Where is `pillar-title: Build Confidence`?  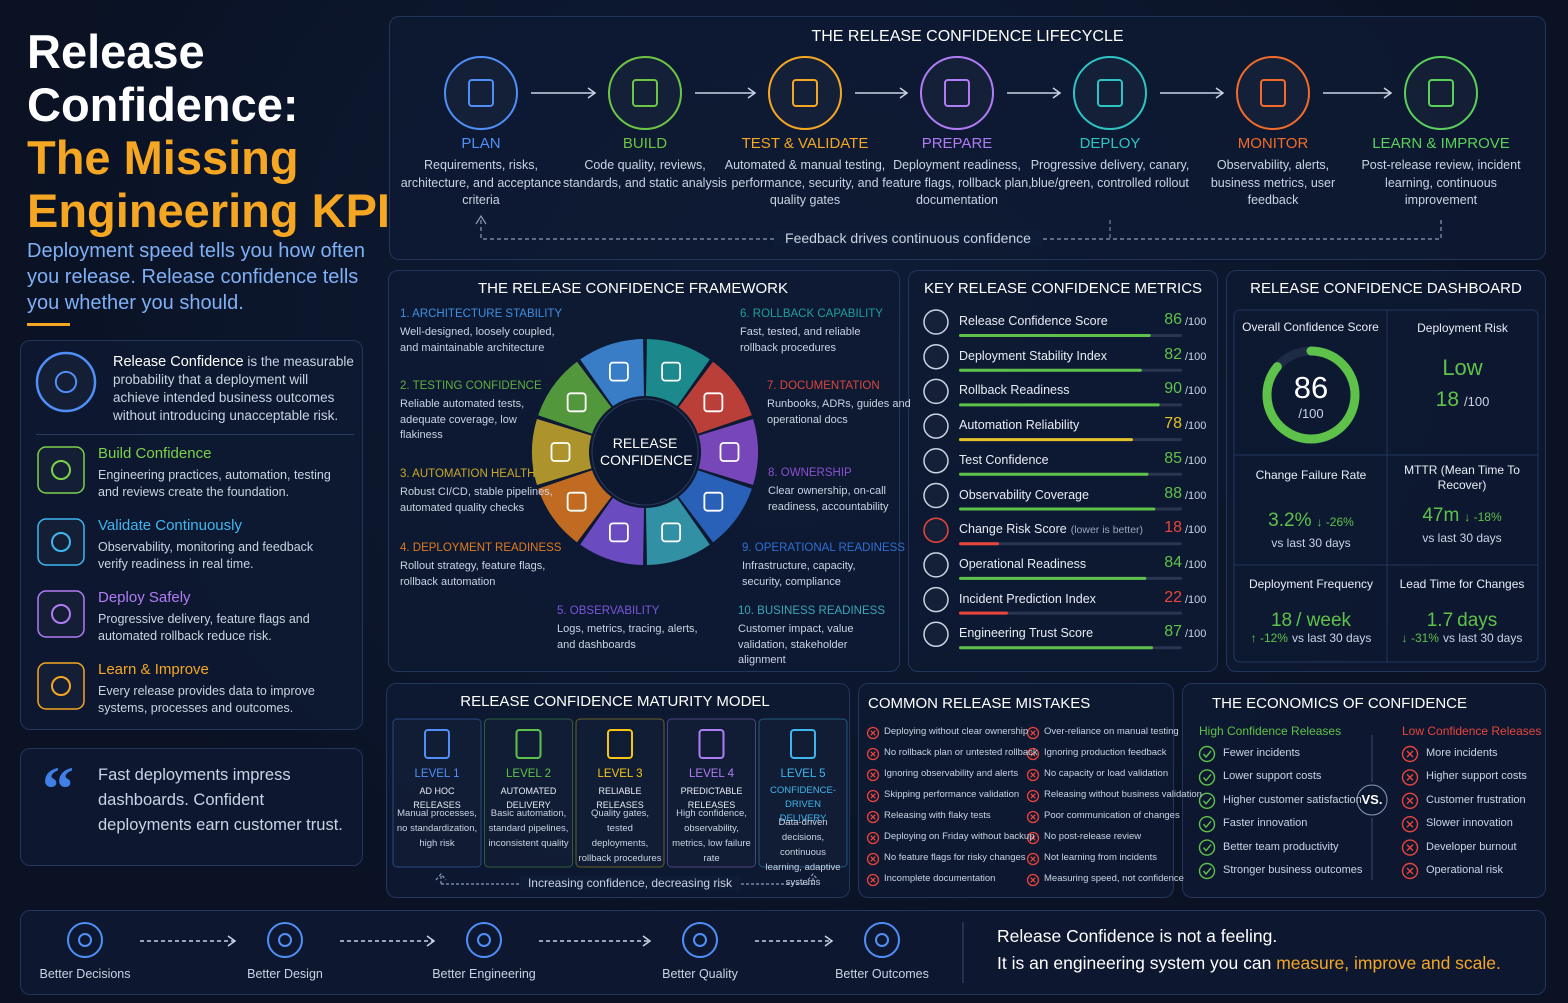
pillar-title: Build Confidence is located at coordinates (155, 453).